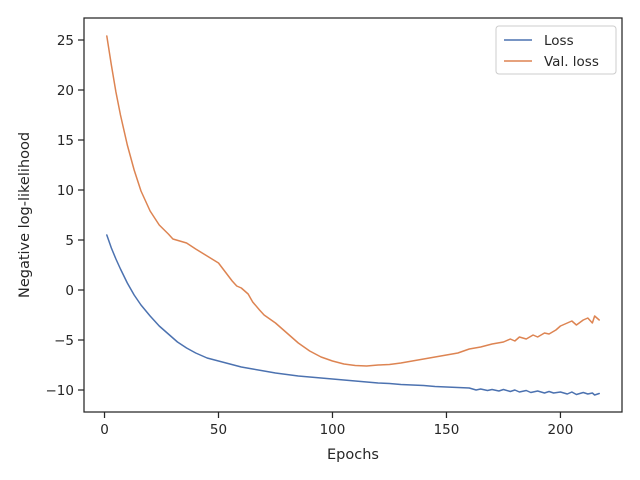  Describe the element at coordinates (65, 41) in the screenshot. I see `y-tick-label: 25` at that location.